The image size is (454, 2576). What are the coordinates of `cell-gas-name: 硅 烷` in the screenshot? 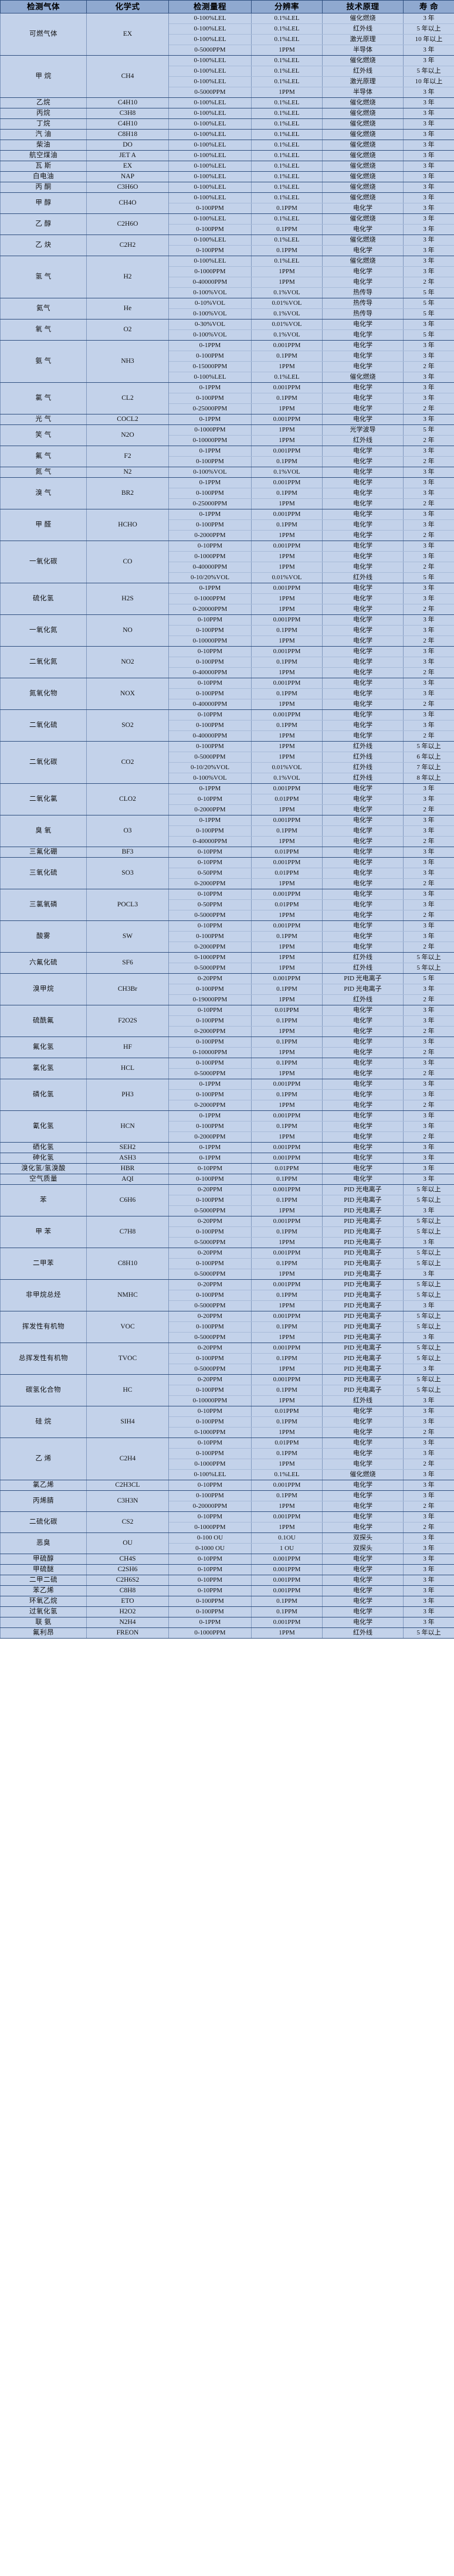 It's located at (43, 1422).